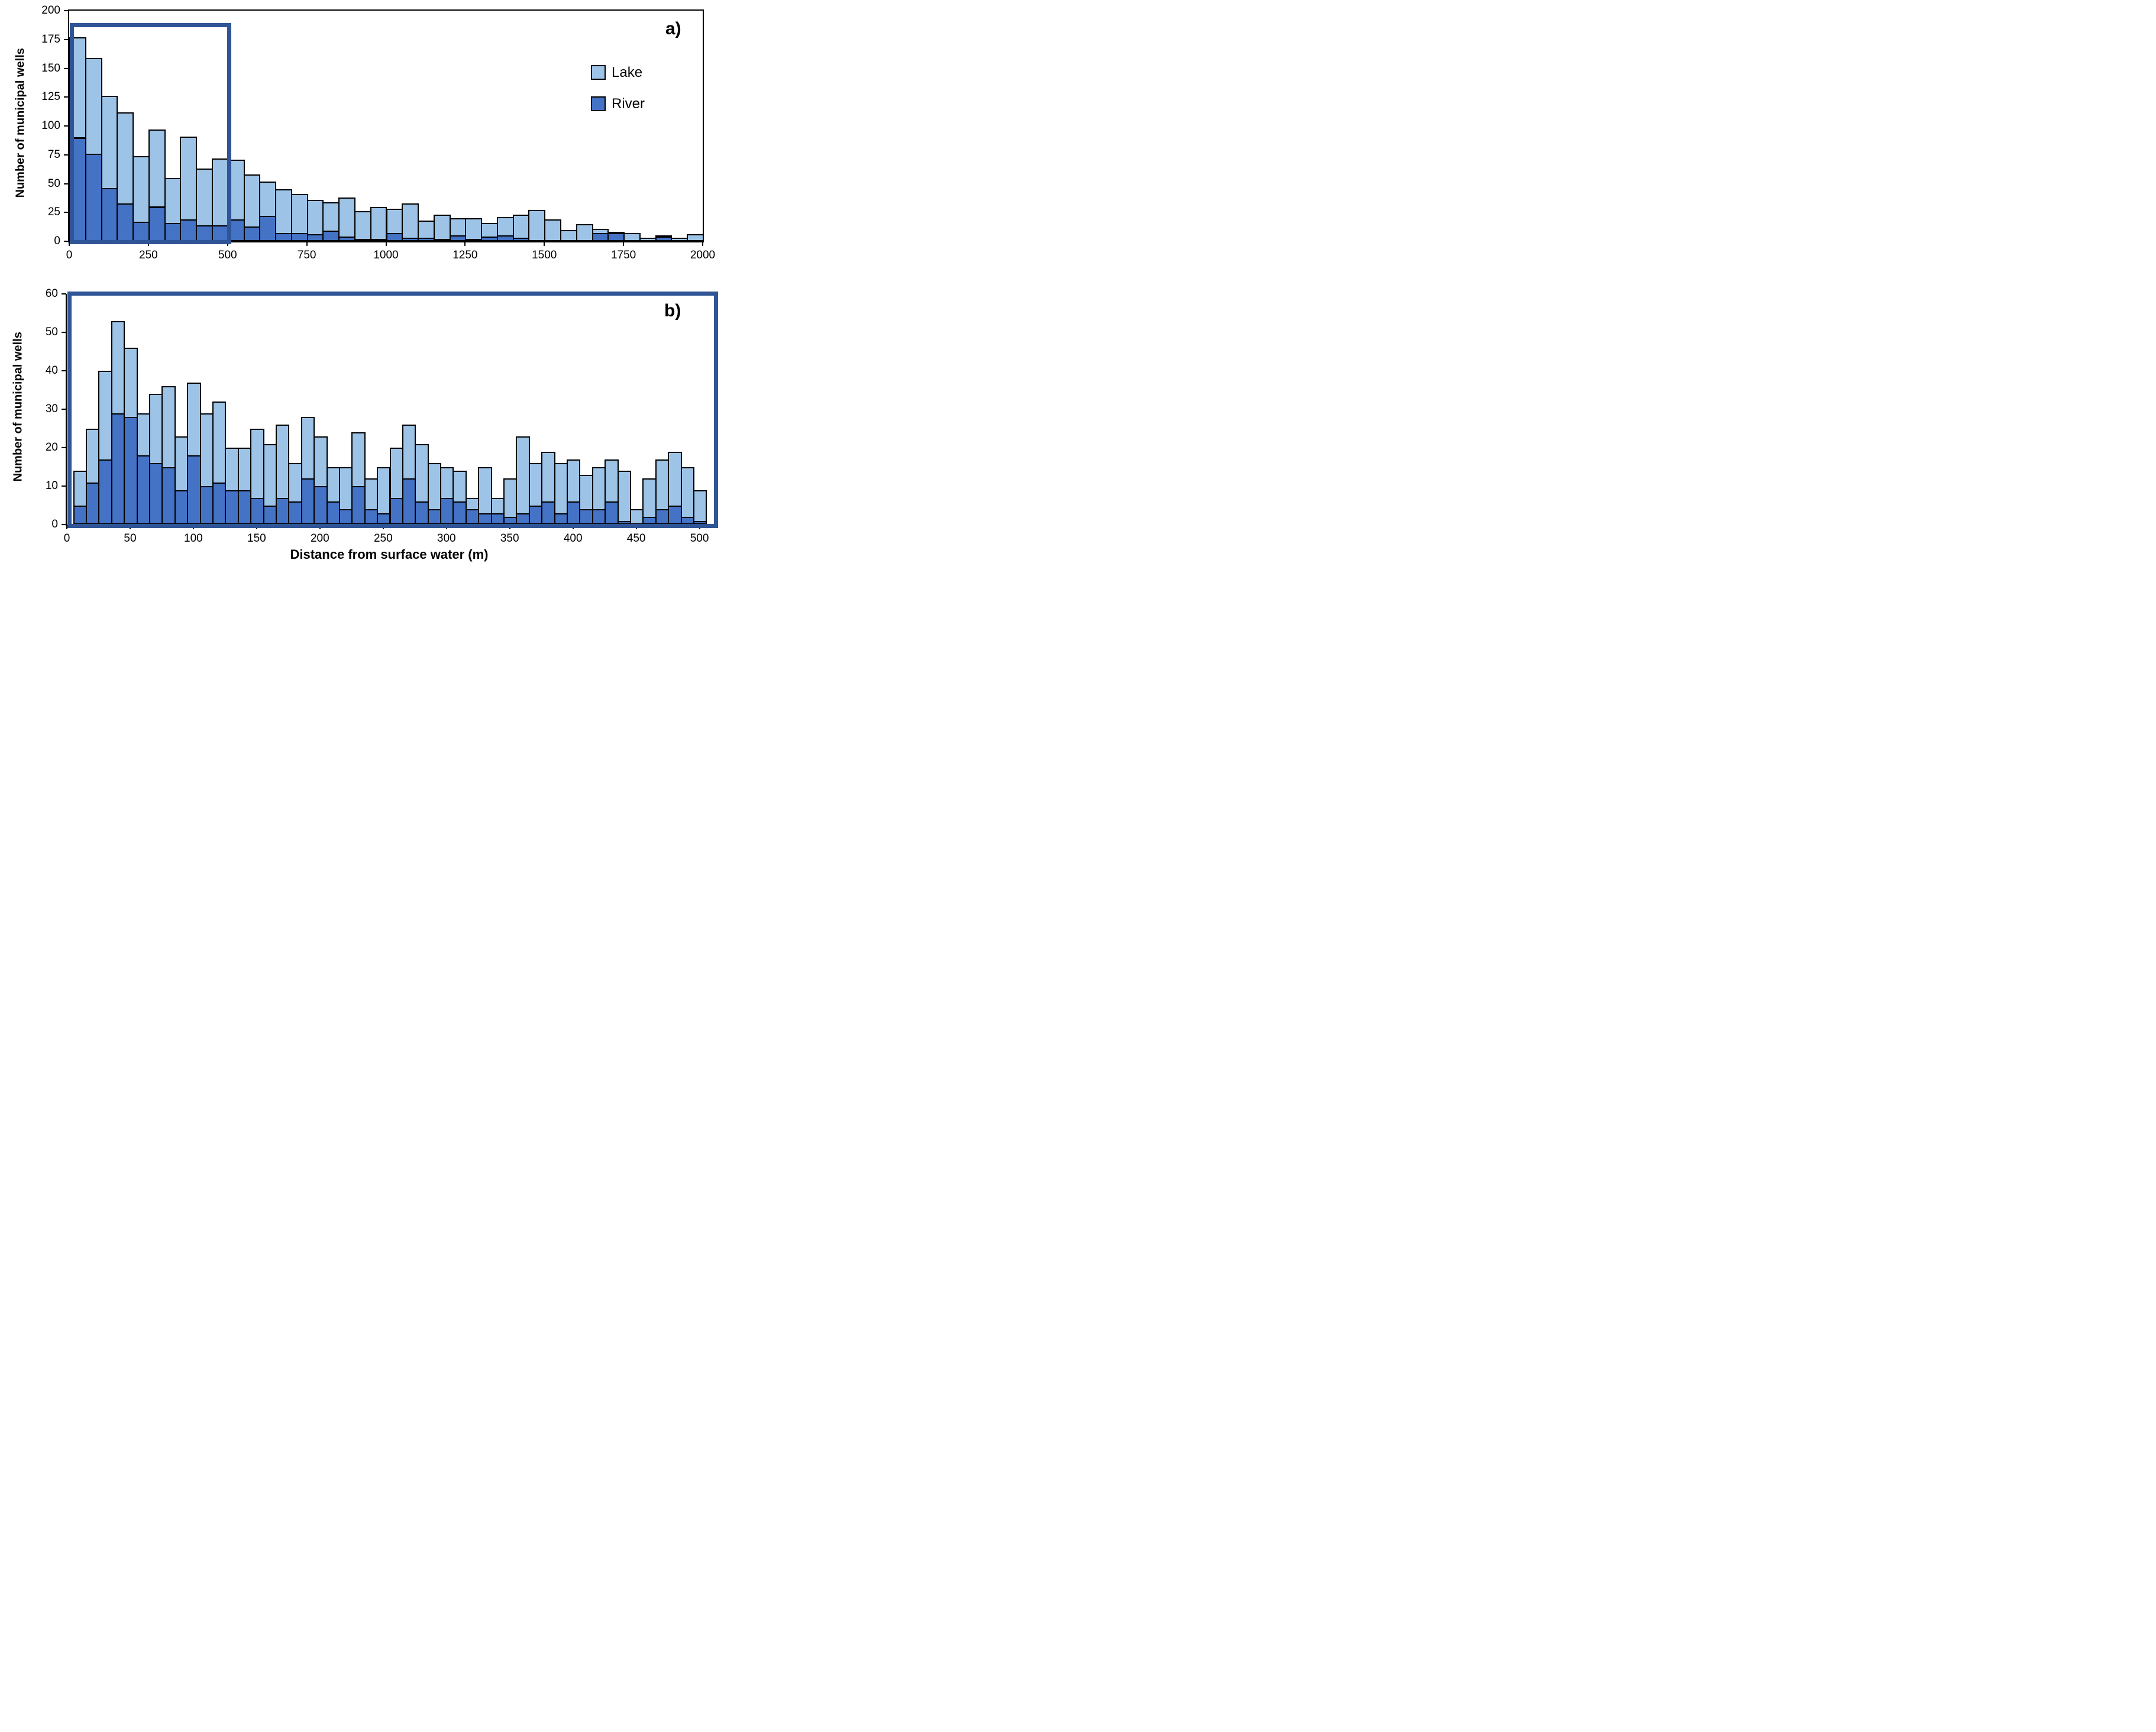 The width and height of the screenshot is (2156, 1732). What do you see at coordinates (50, 97) in the screenshot?
I see `y-tick-label: 125` at bounding box center [50, 97].